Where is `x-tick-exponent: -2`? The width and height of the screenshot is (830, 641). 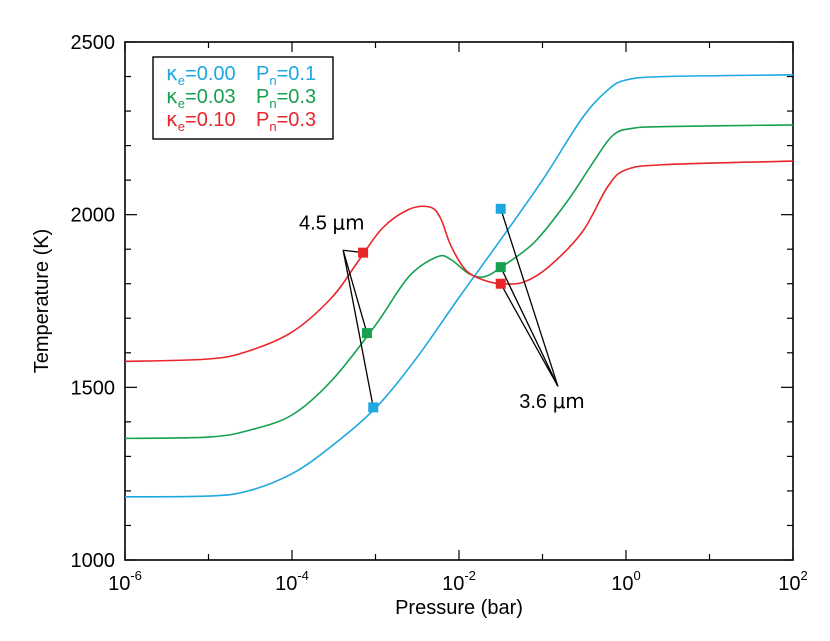 x-tick-exponent: -2 is located at coordinates (470, 575).